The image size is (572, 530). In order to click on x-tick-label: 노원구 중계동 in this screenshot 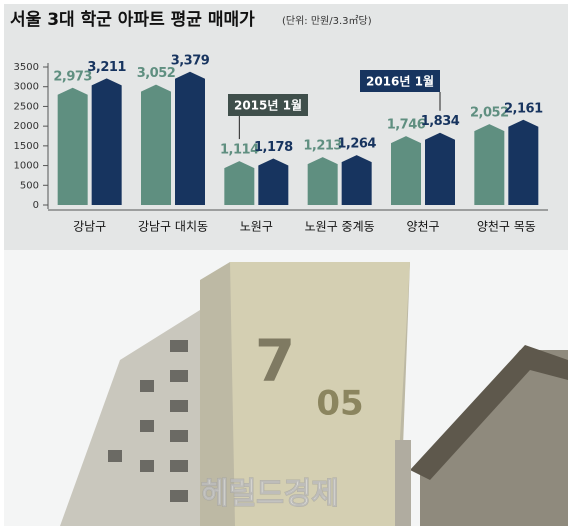, I will do `click(340, 227)`.